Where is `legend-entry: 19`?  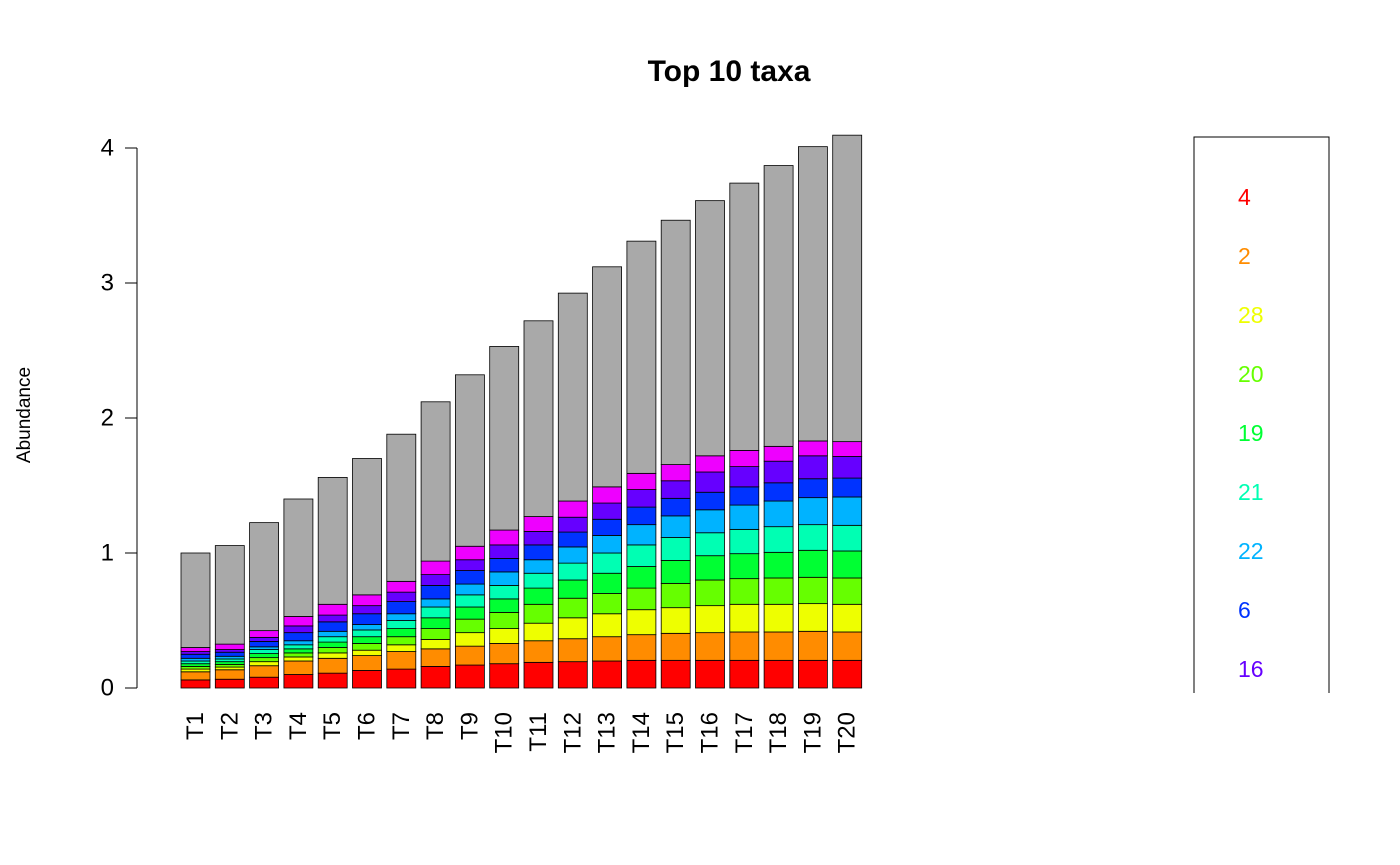 legend-entry: 19 is located at coordinates (1251, 433).